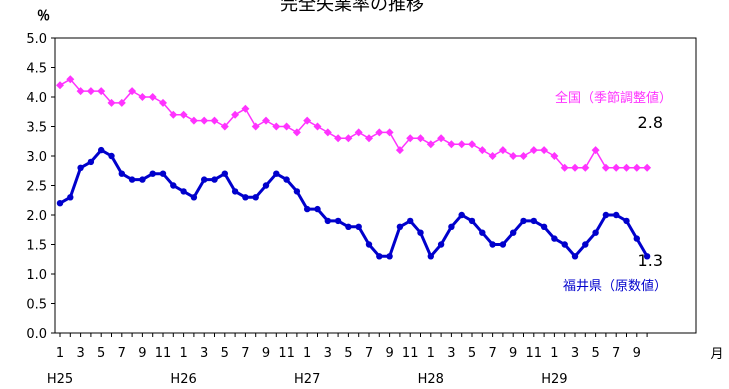  What do you see at coordinates (36, 98) in the screenshot?
I see `y-axis-tick-label: 4.0` at bounding box center [36, 98].